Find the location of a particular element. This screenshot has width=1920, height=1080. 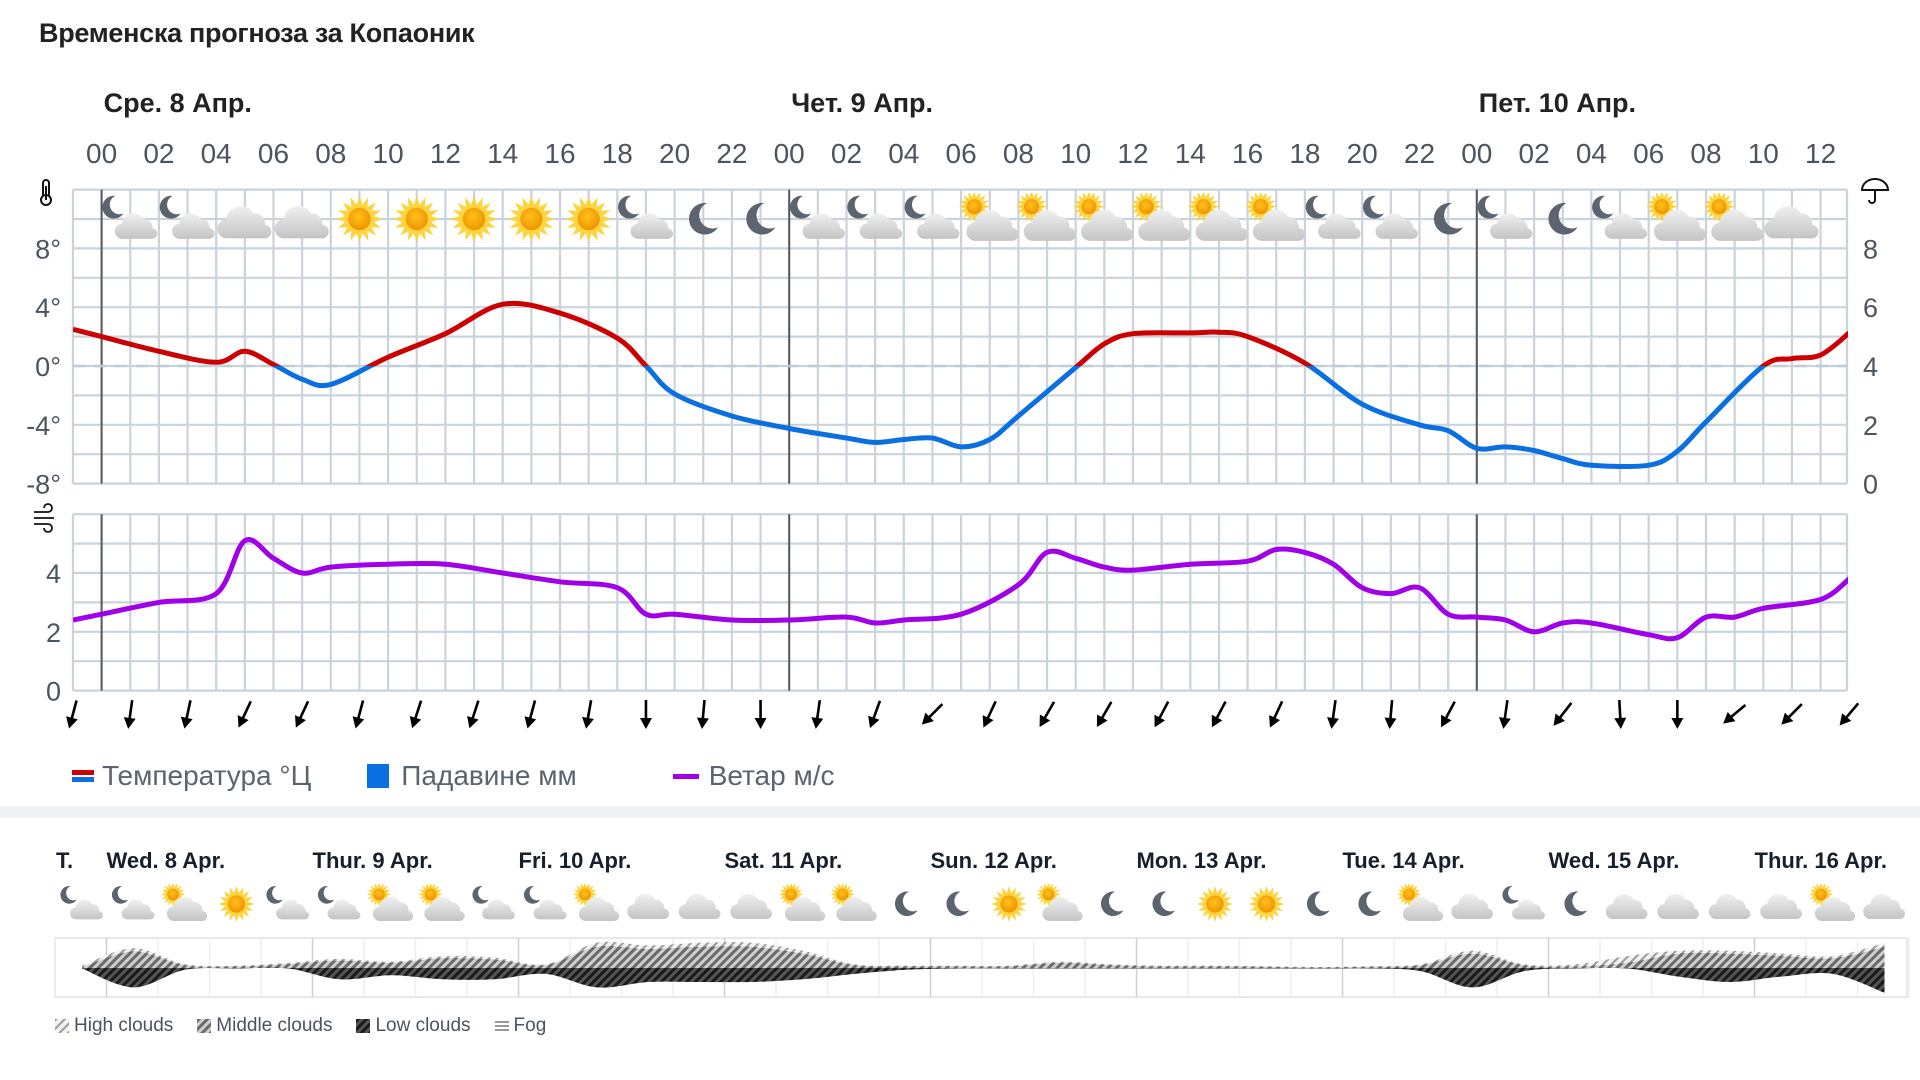

longterm-day-label: Thur. 16 Apr. is located at coordinates (1820, 860).